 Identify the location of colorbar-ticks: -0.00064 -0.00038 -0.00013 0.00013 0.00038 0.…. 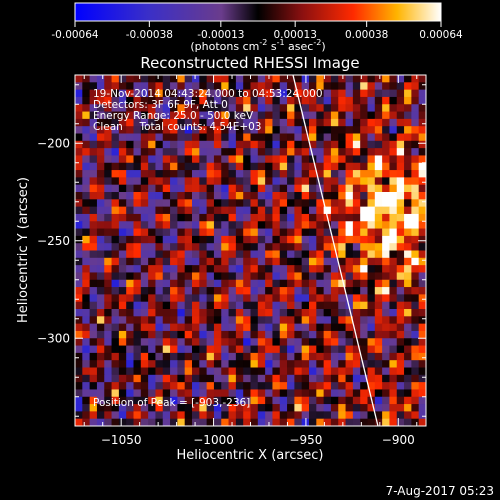
(257, 31).